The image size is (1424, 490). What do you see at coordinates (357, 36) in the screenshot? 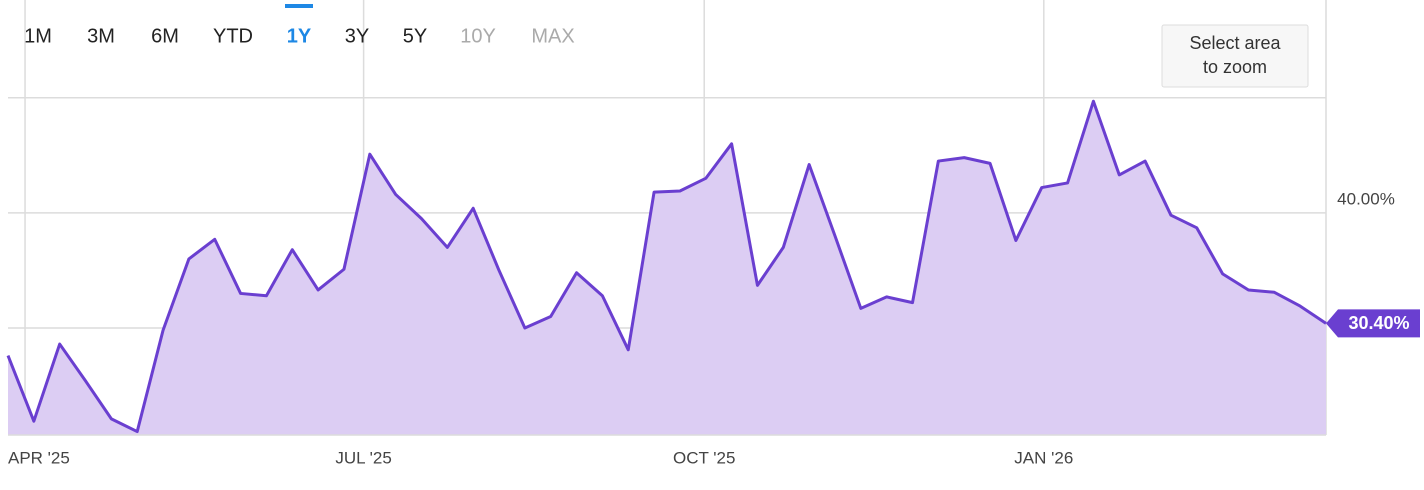
I see `range-button: 3Y` at bounding box center [357, 36].